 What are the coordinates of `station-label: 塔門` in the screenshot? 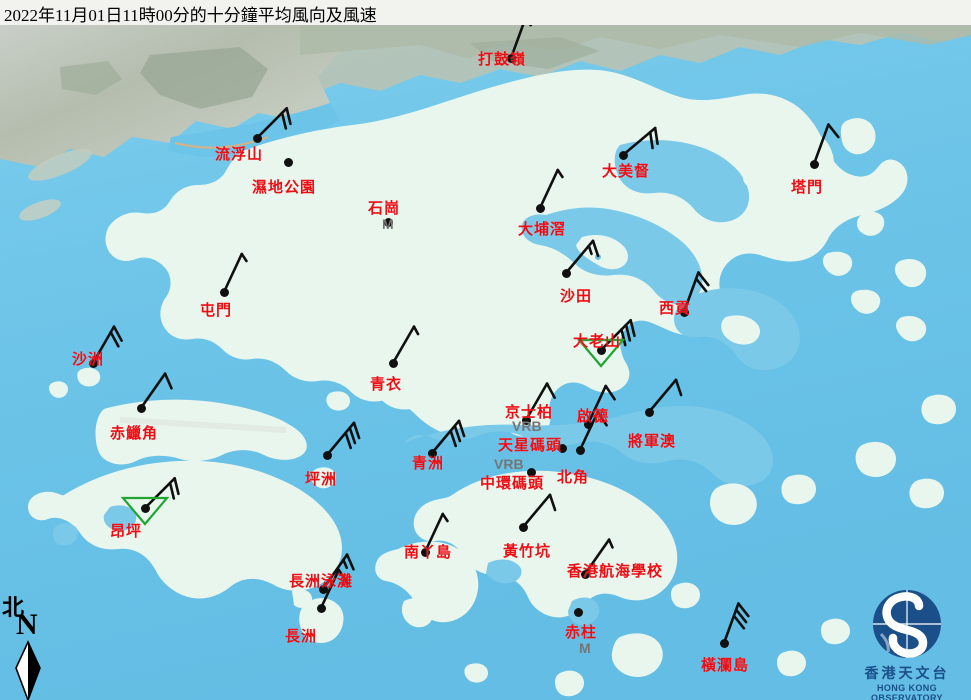 It's located at (807, 188).